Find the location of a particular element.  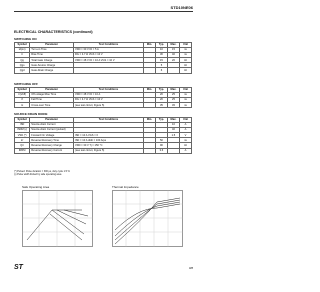

table-title: SOURCE DRAIN DIODE is located at coordinates (31, 114).